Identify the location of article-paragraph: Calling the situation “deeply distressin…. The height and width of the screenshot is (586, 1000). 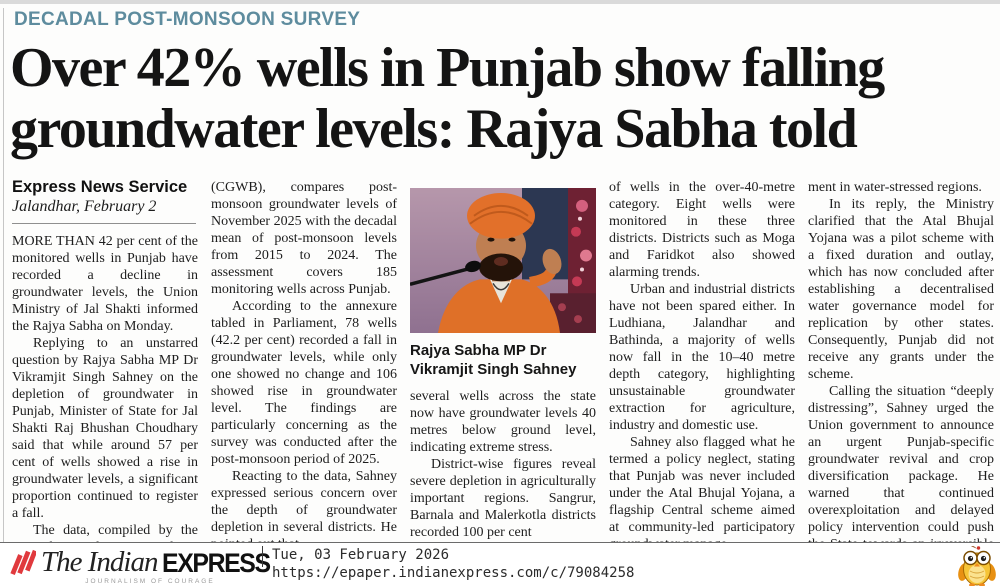
(901, 463).